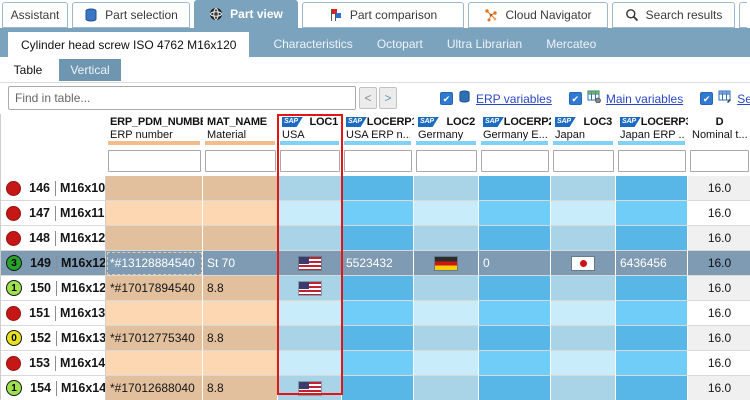  What do you see at coordinates (644, 98) in the screenshot?
I see `main-variables-label: Main variables` at bounding box center [644, 98].